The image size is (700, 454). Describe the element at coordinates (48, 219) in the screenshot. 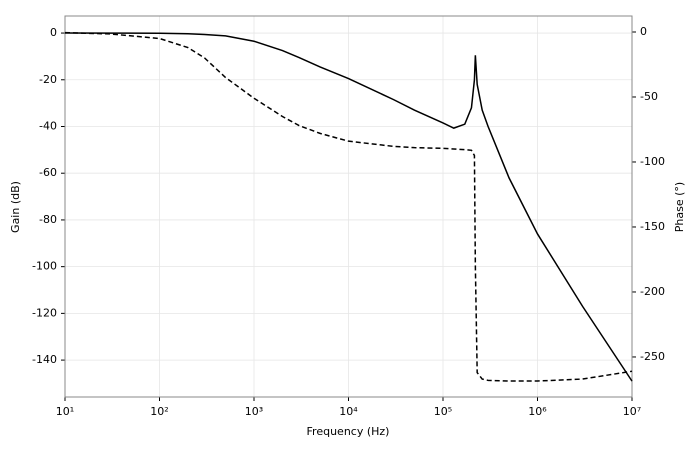

I see `y-tick-label: -80` at that location.